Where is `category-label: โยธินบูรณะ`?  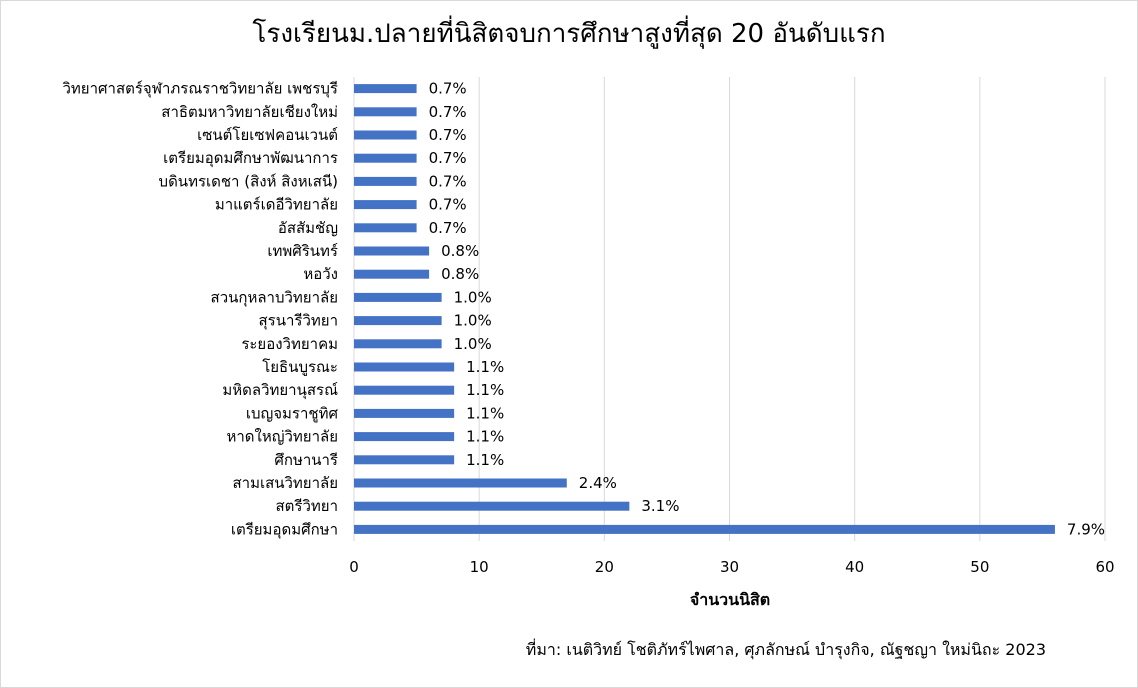 category-label: โยธินบูรณะ is located at coordinates (300, 367).